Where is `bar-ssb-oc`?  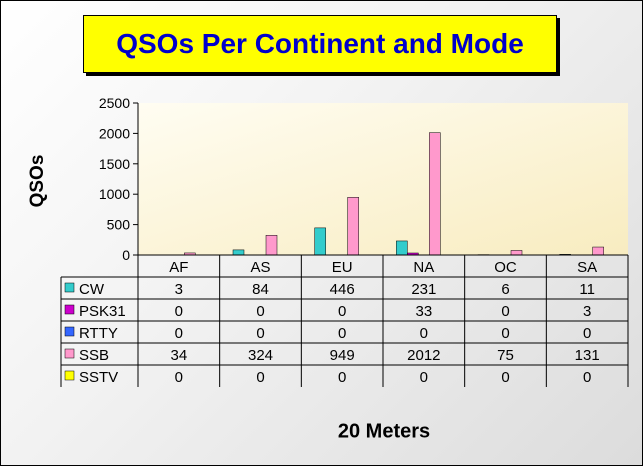
bar-ssb-oc is located at coordinates (516, 252).